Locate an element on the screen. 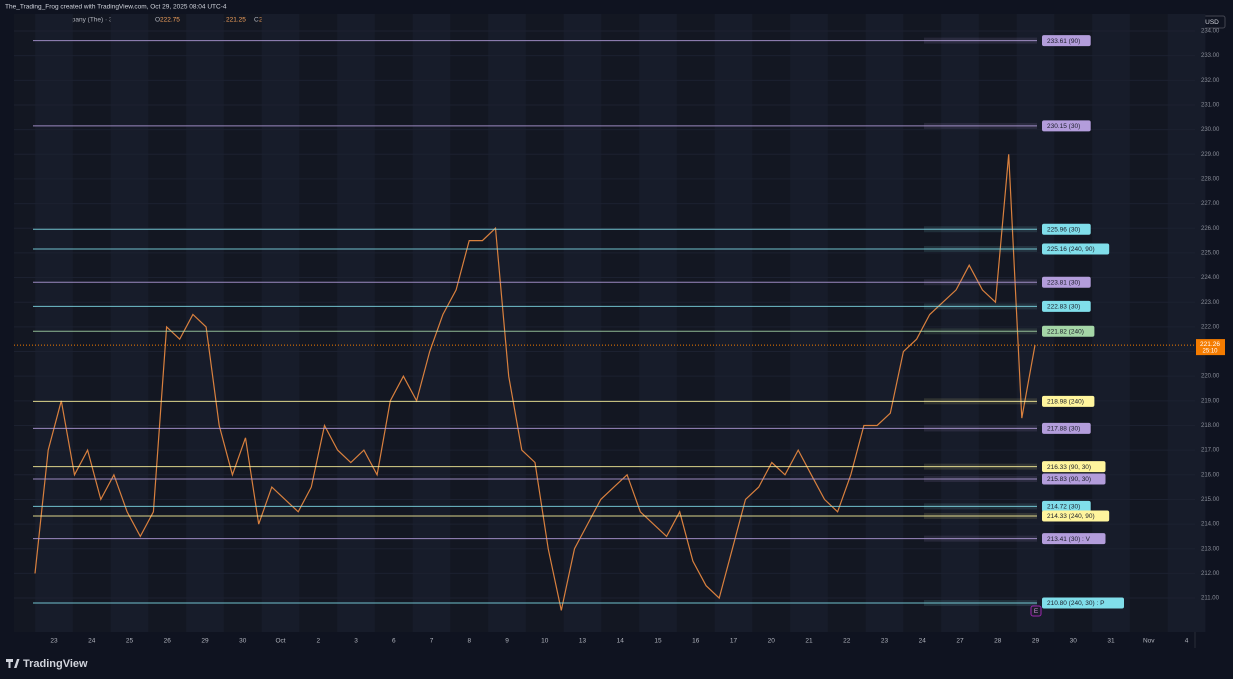 The image size is (1233, 679). x-tick-label: 10 is located at coordinates (545, 641).